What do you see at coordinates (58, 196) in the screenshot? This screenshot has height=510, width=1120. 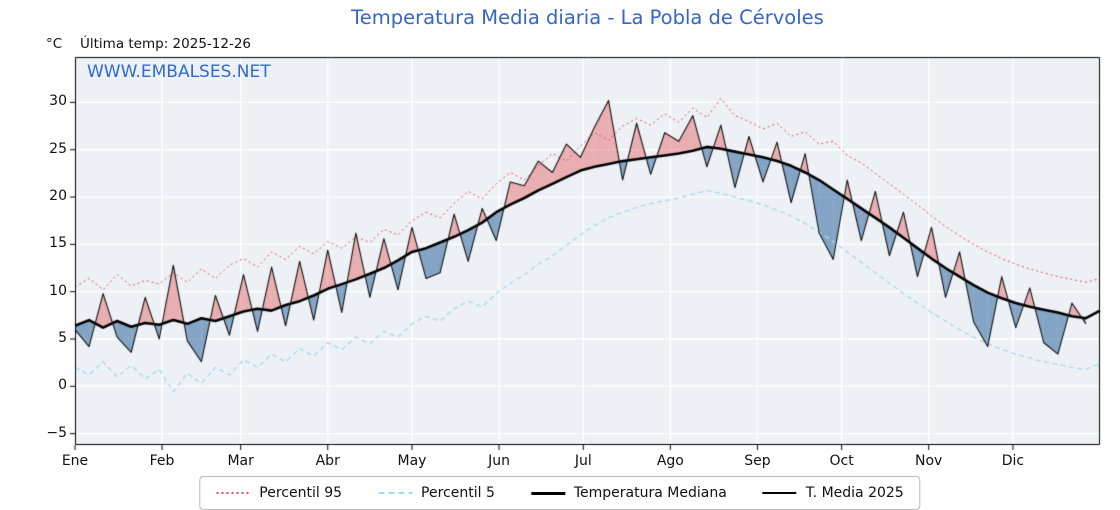 I see `y-tick-label: 20` at bounding box center [58, 196].